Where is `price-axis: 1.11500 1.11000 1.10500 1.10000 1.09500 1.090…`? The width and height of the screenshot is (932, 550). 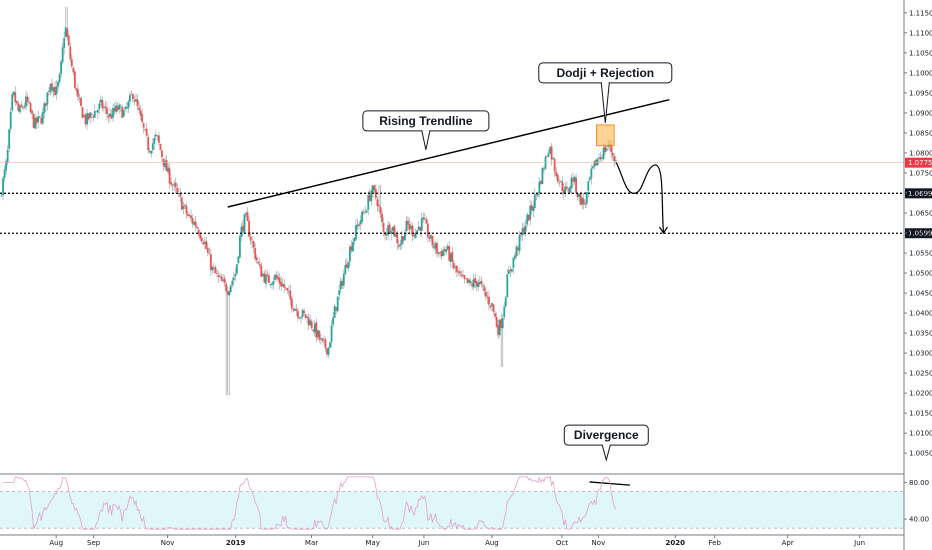 price-axis: 1.11500 1.11000 1.10500 1.10000 1.09500 1.090… is located at coordinates (917, 275).